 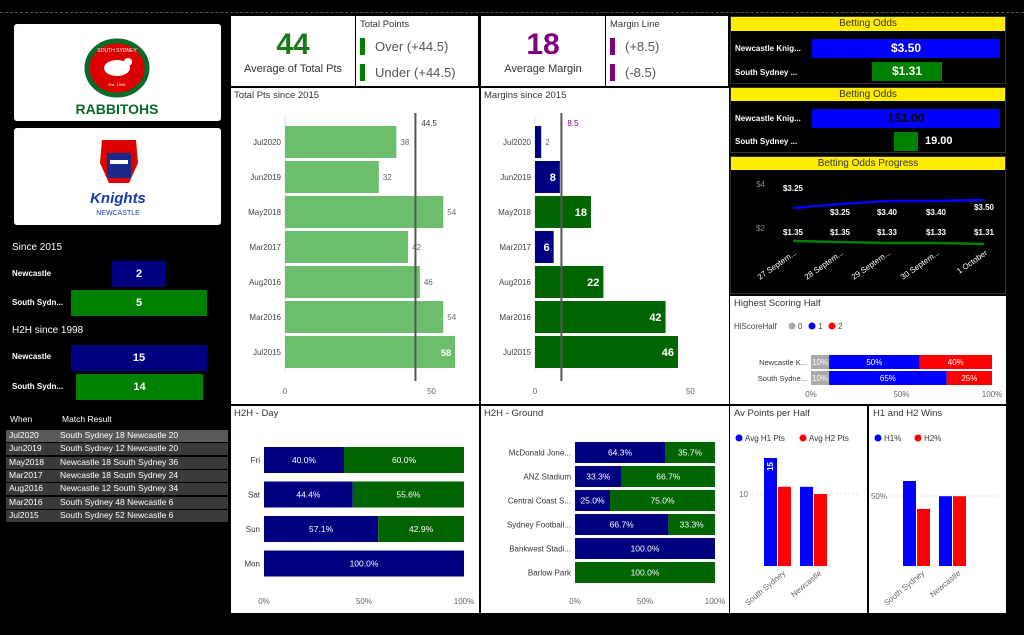 I want to click on segment-label: 33.3%, so click(x=598, y=477).